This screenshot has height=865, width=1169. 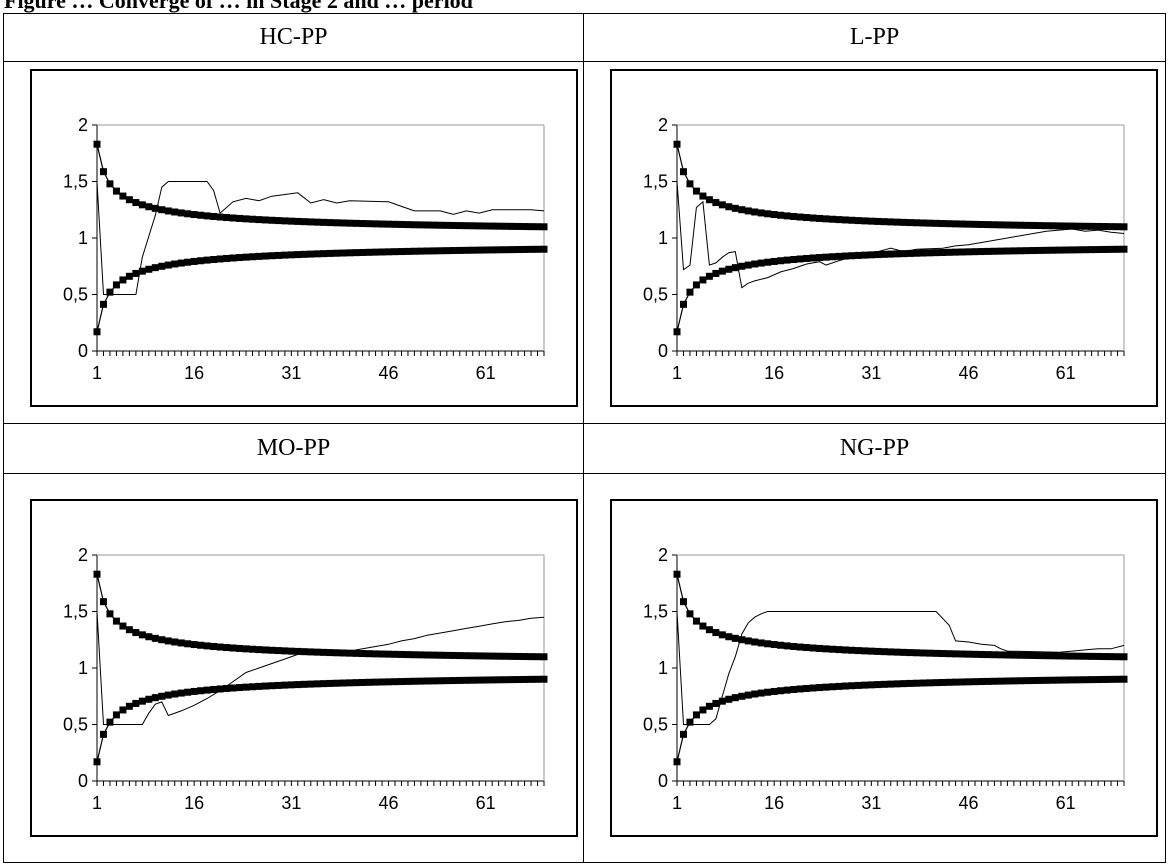 I want to click on chart-ng-pp: 0 0,5 1 1,5 2 1 16 31 46 61, so click(x=885, y=679).